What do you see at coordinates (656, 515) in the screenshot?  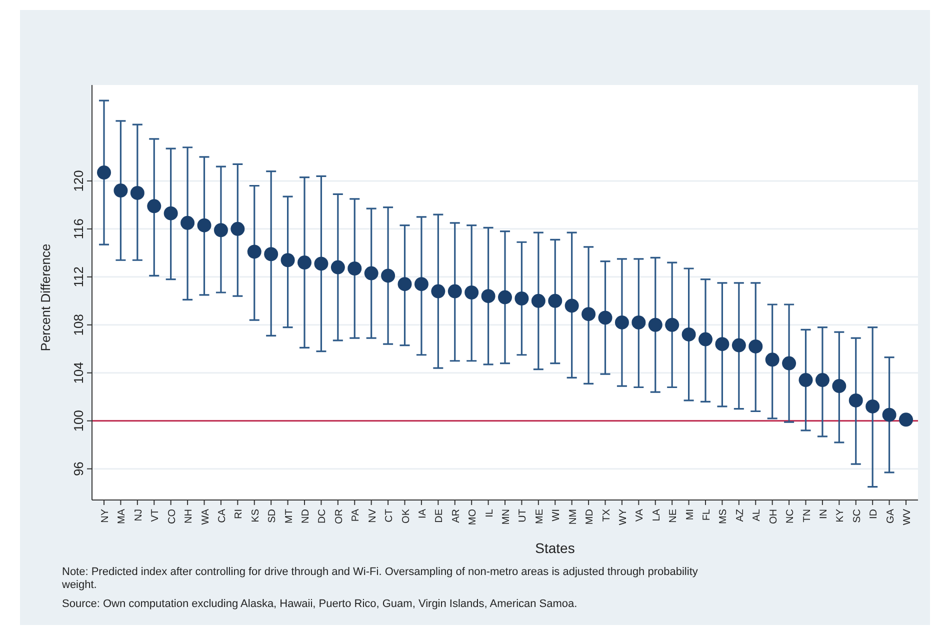 I see `x-tick-label: LA` at bounding box center [656, 515].